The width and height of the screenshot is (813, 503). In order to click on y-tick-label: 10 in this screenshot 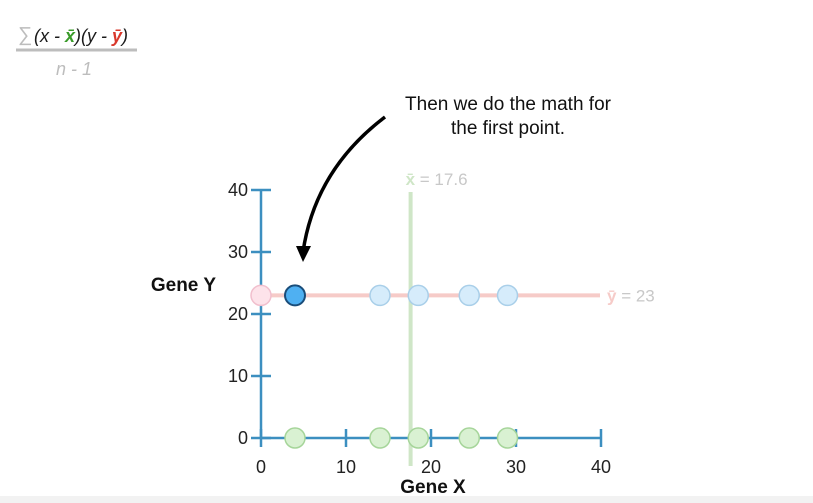, I will do `click(238, 376)`.